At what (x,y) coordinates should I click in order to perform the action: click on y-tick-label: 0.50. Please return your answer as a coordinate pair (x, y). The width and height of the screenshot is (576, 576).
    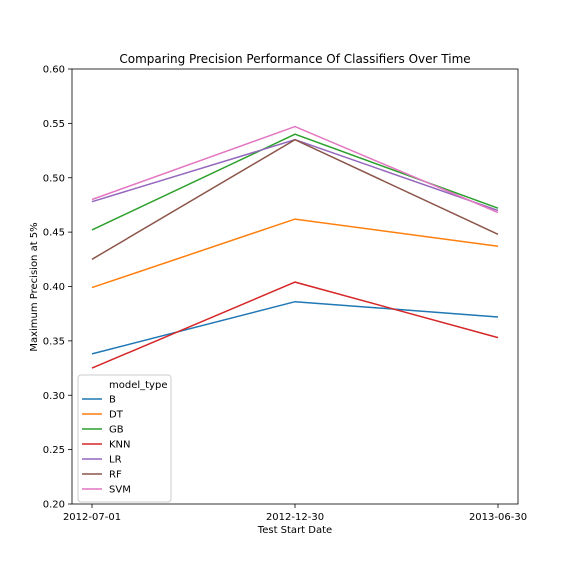
    Looking at the image, I should click on (54, 178).